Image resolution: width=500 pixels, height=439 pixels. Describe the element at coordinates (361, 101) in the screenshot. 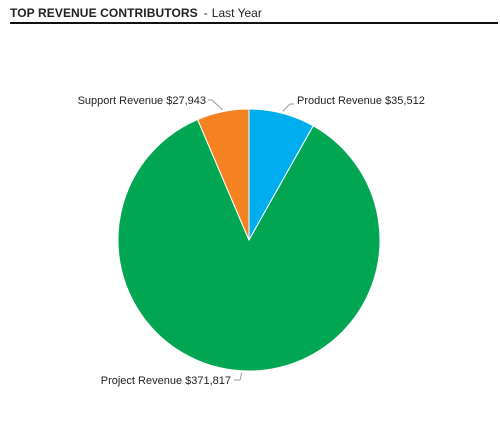

I see `data-label-product-revenue: Product Revenue $35,512` at that location.